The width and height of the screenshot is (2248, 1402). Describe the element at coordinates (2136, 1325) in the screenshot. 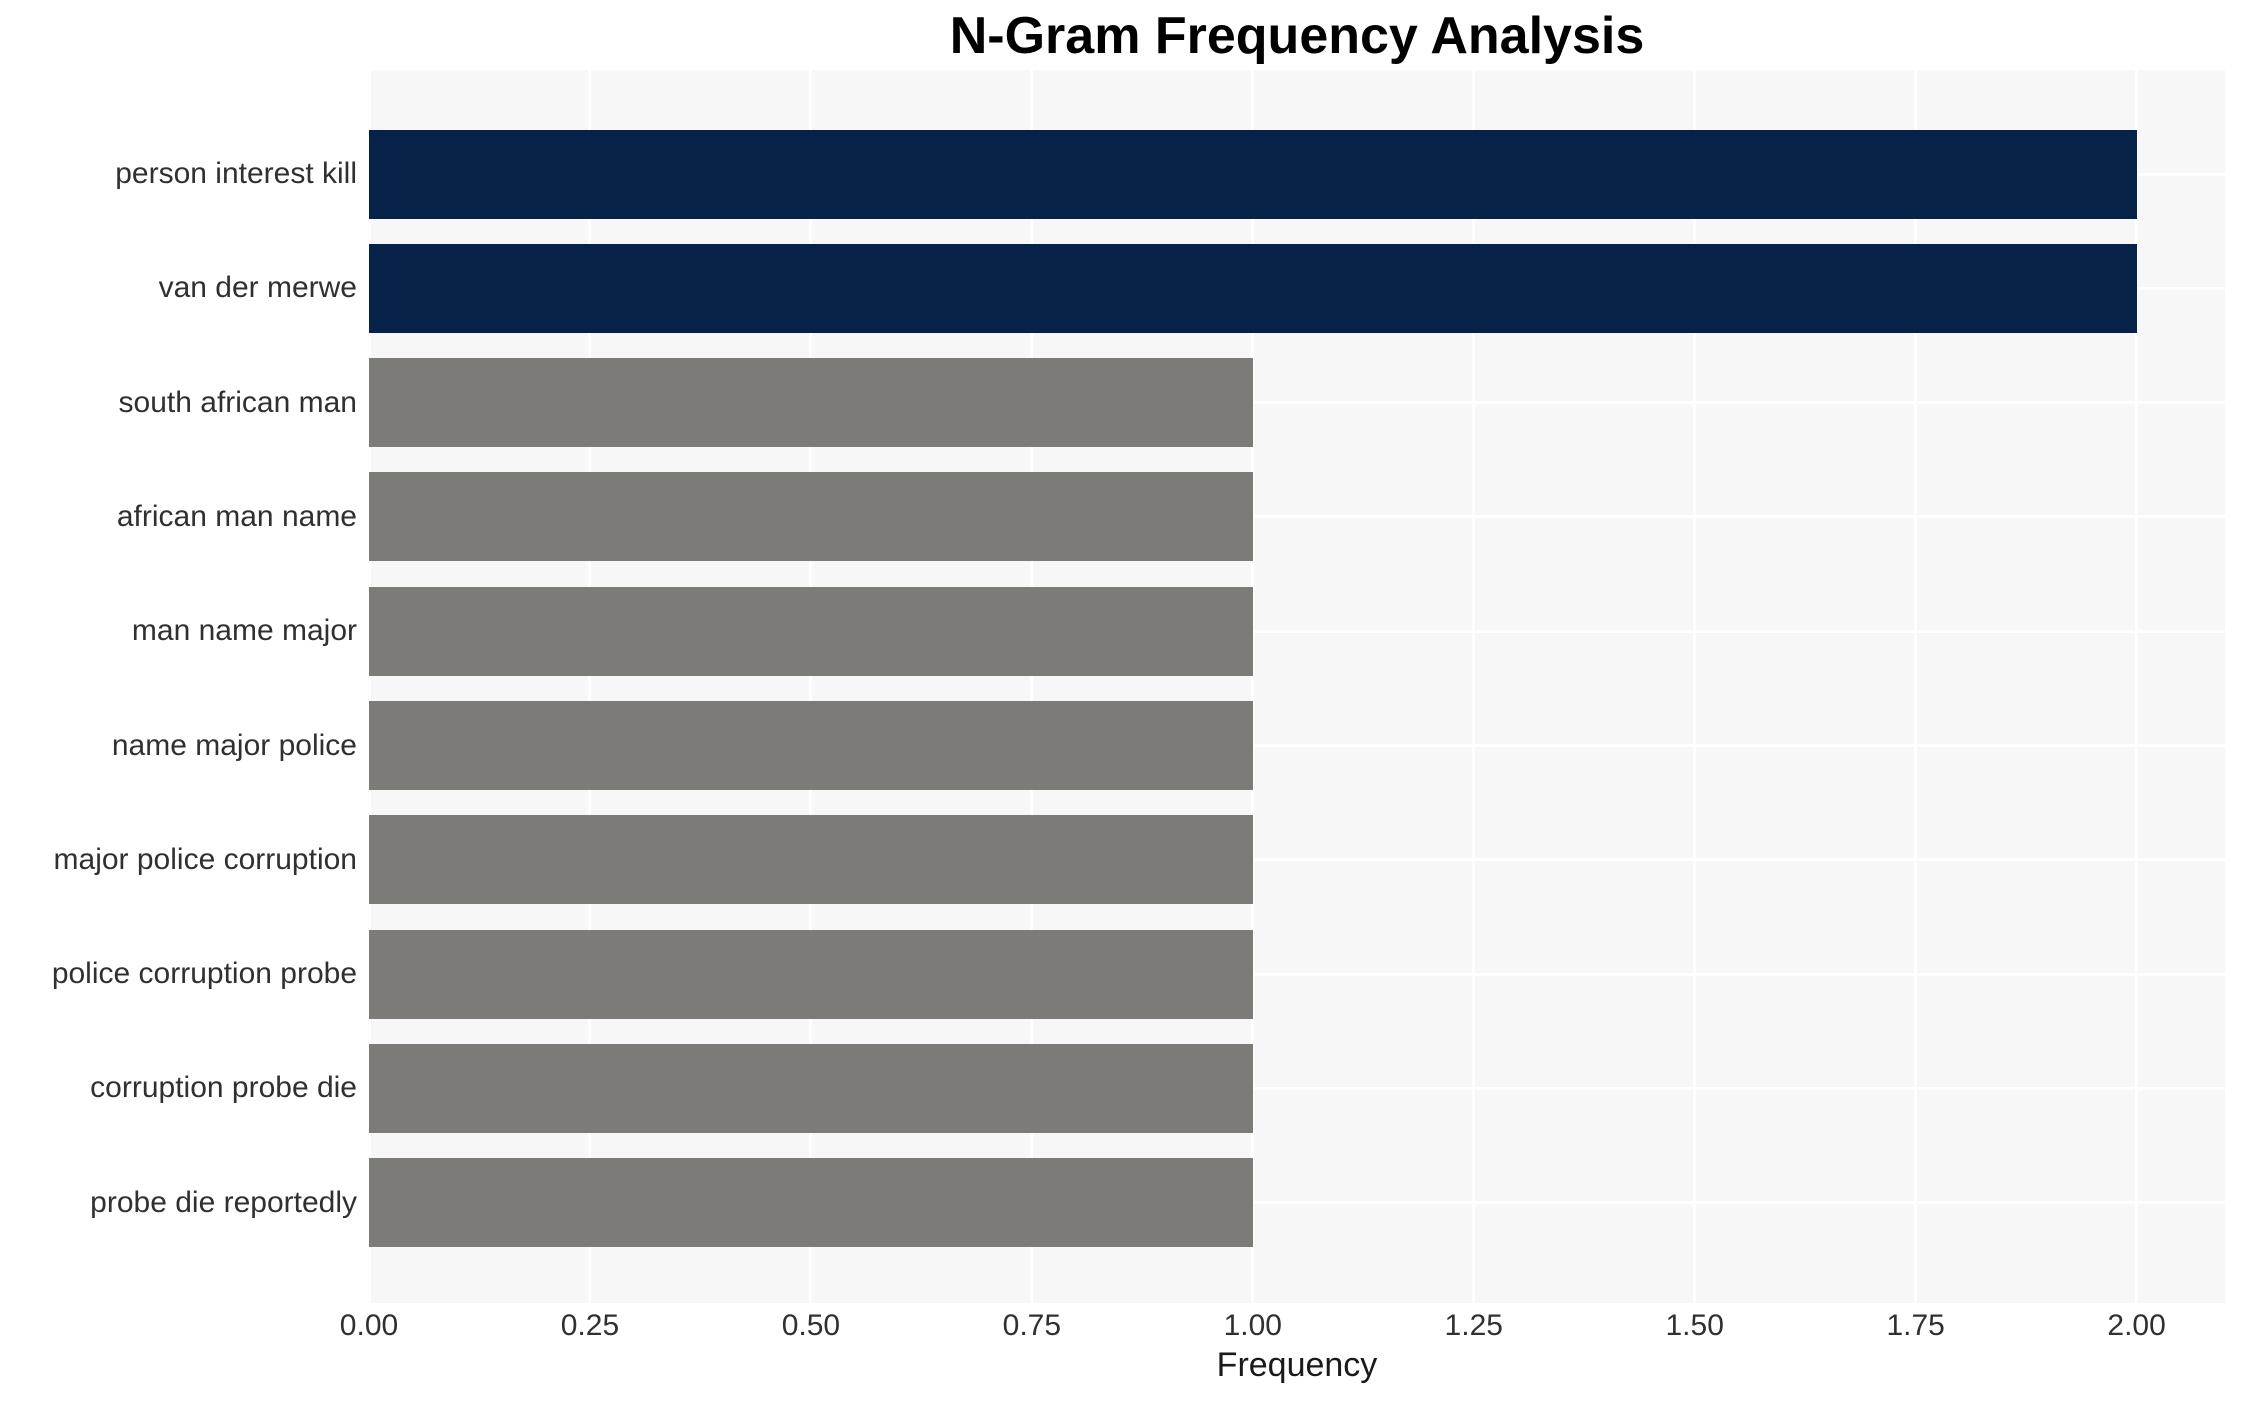

I see `x-tick-label: 2.00` at that location.